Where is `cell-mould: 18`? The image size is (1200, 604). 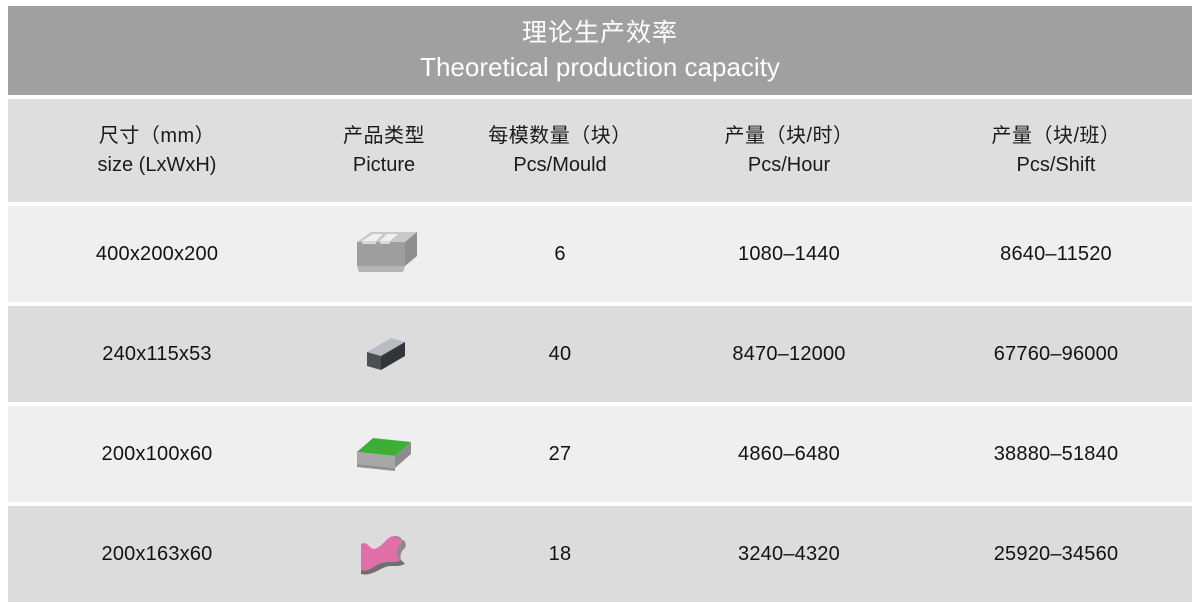 cell-mould: 18 is located at coordinates (560, 554).